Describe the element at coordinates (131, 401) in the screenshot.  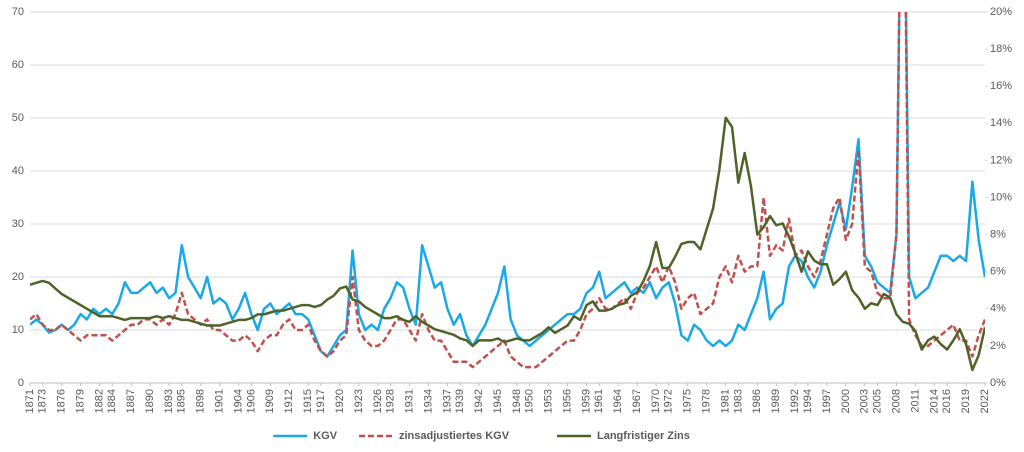
I see `x-tick-label: 1887` at that location.